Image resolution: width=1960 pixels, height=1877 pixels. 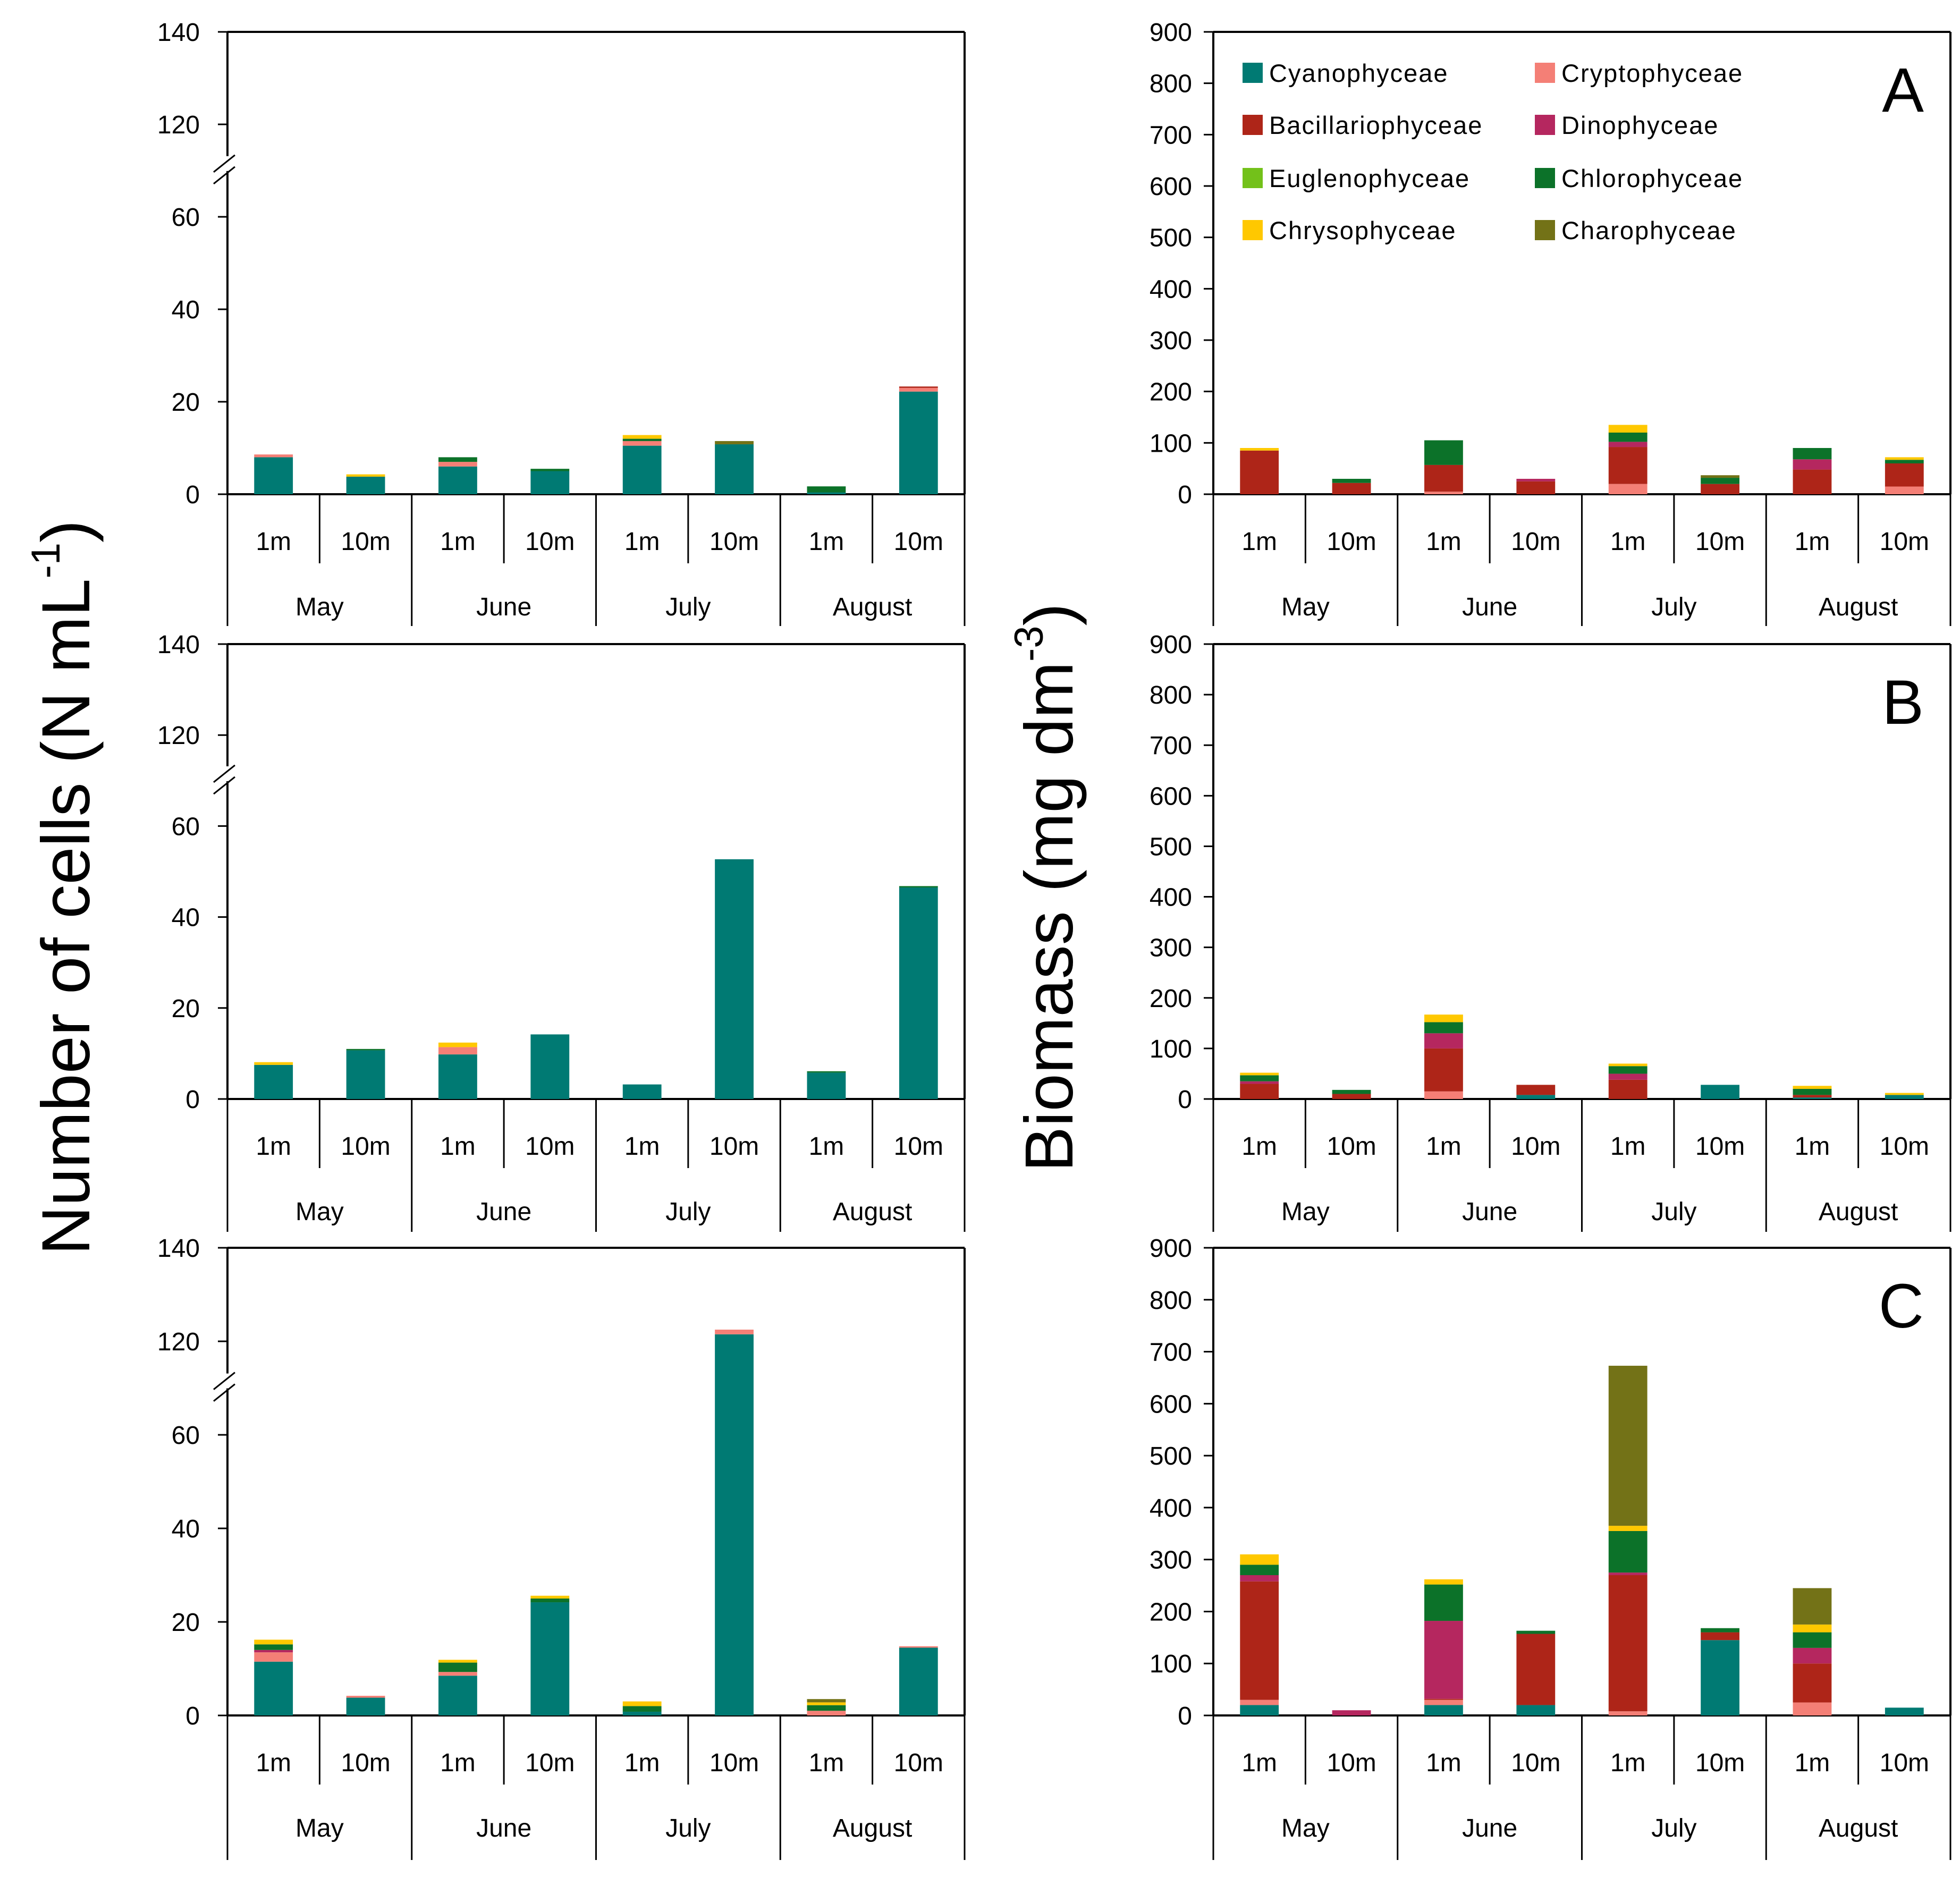 What do you see at coordinates (1812, 542) in the screenshot?
I see `biomass-A-depth-label: 1m` at bounding box center [1812, 542].